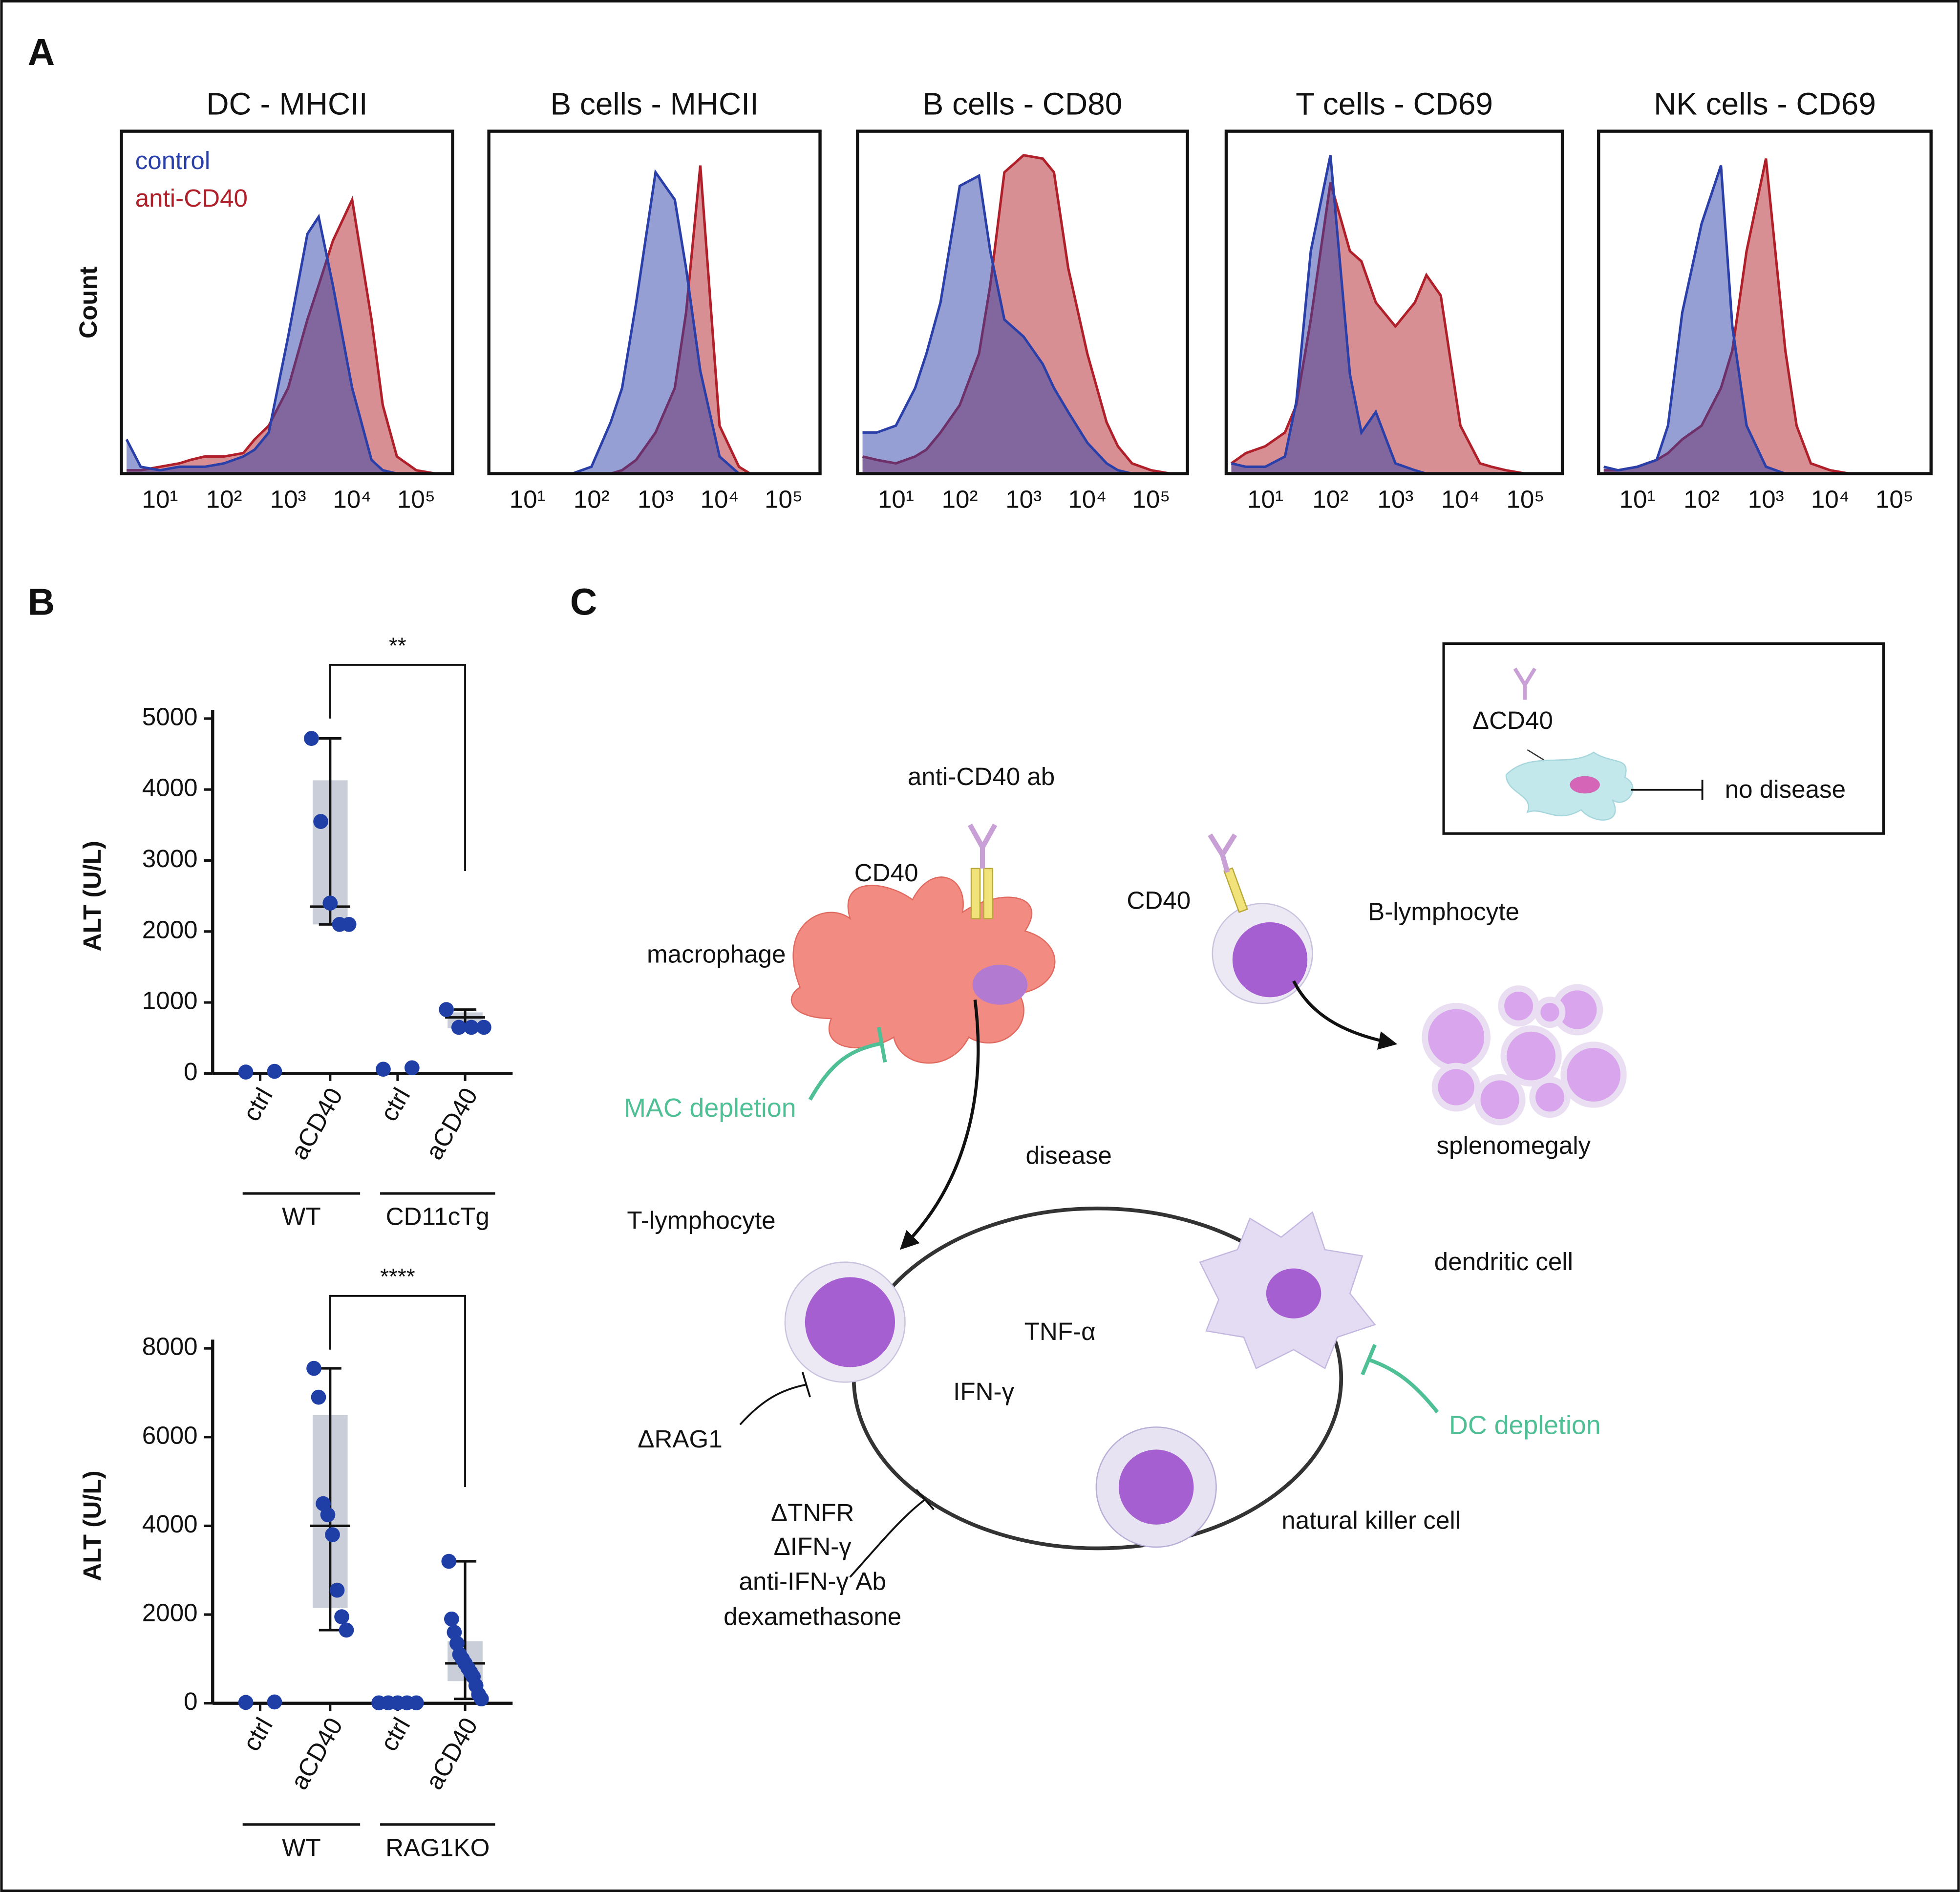  I want to click on label: IFN-γ, so click(983, 1392).